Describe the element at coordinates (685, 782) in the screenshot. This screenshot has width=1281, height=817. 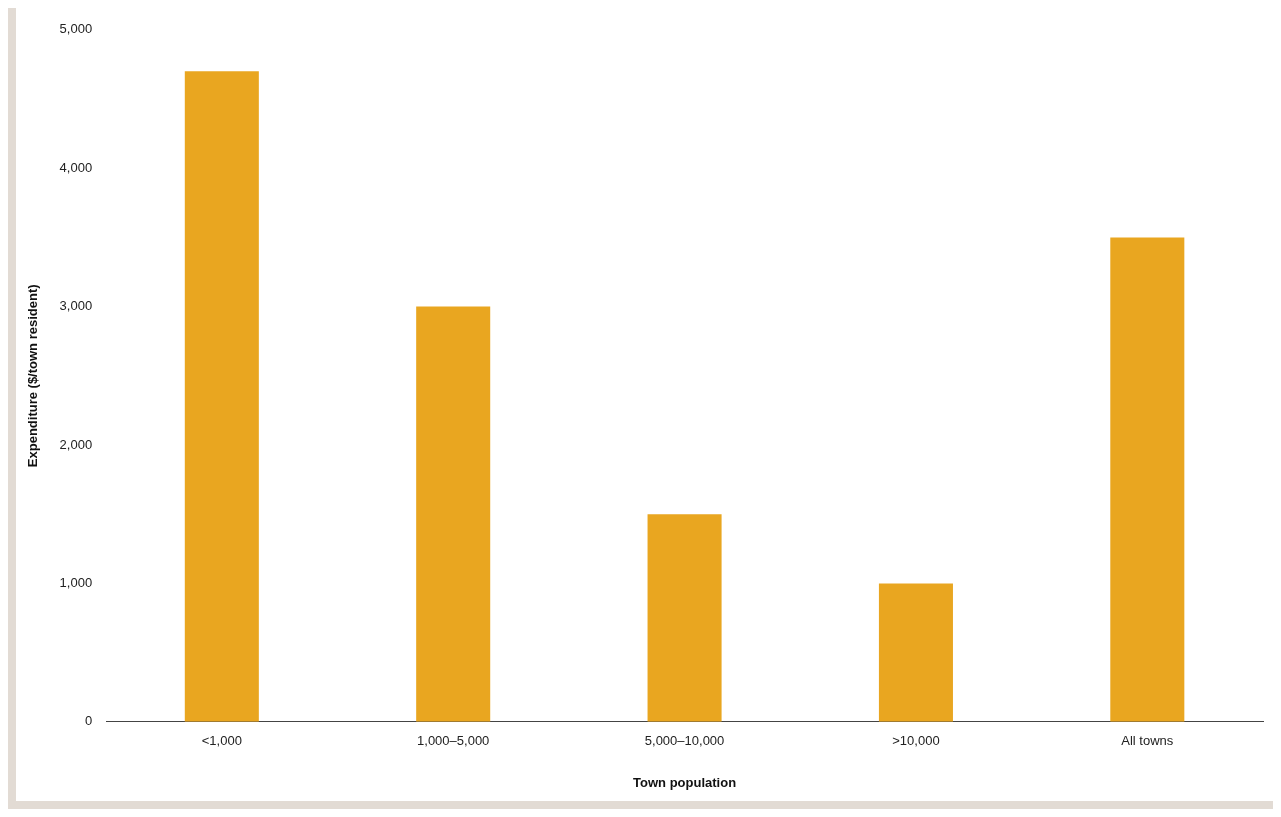
I see `x-axis-title: Town population` at that location.